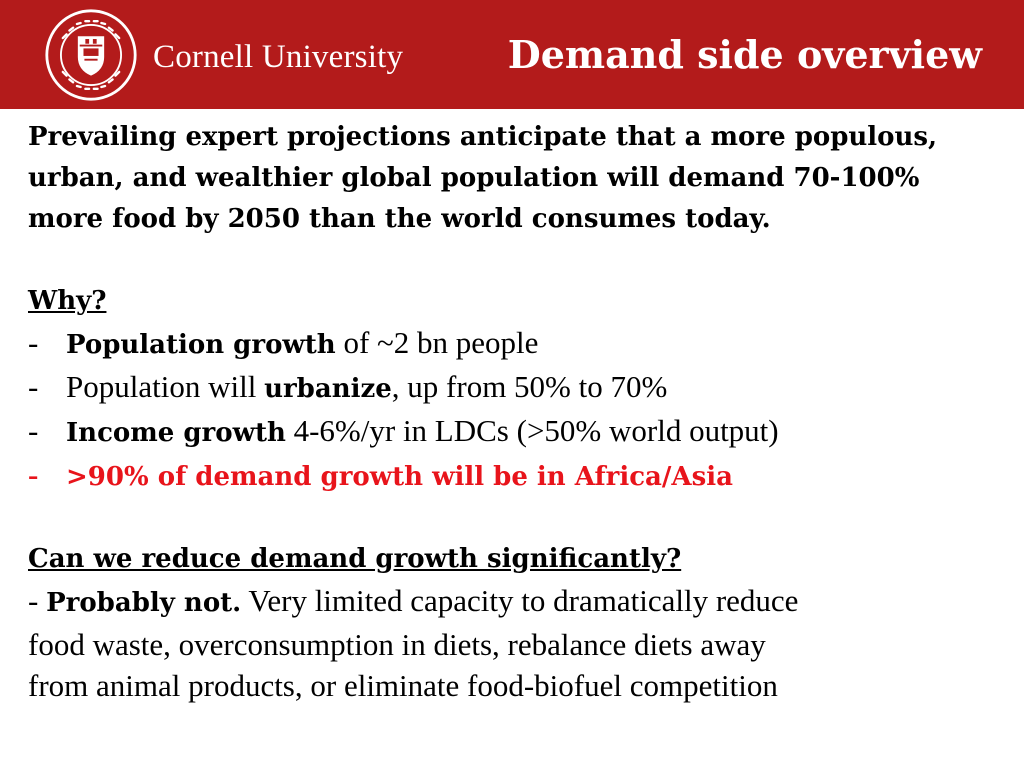  I want to click on brand-name: Cornell University, so click(278, 57).